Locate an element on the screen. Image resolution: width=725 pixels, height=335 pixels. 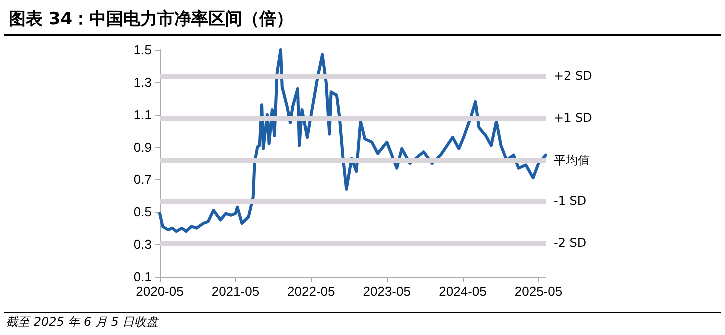
chart-title: 图表 34：中国电力市净率区间（倍） is located at coordinates (151, 20).